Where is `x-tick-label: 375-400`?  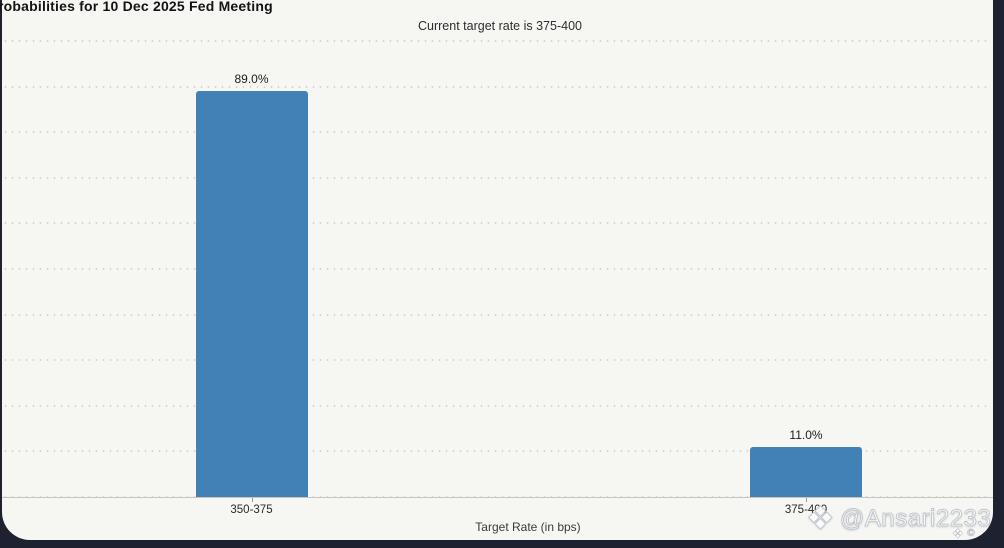
x-tick-label: 375-400 is located at coordinates (806, 510).